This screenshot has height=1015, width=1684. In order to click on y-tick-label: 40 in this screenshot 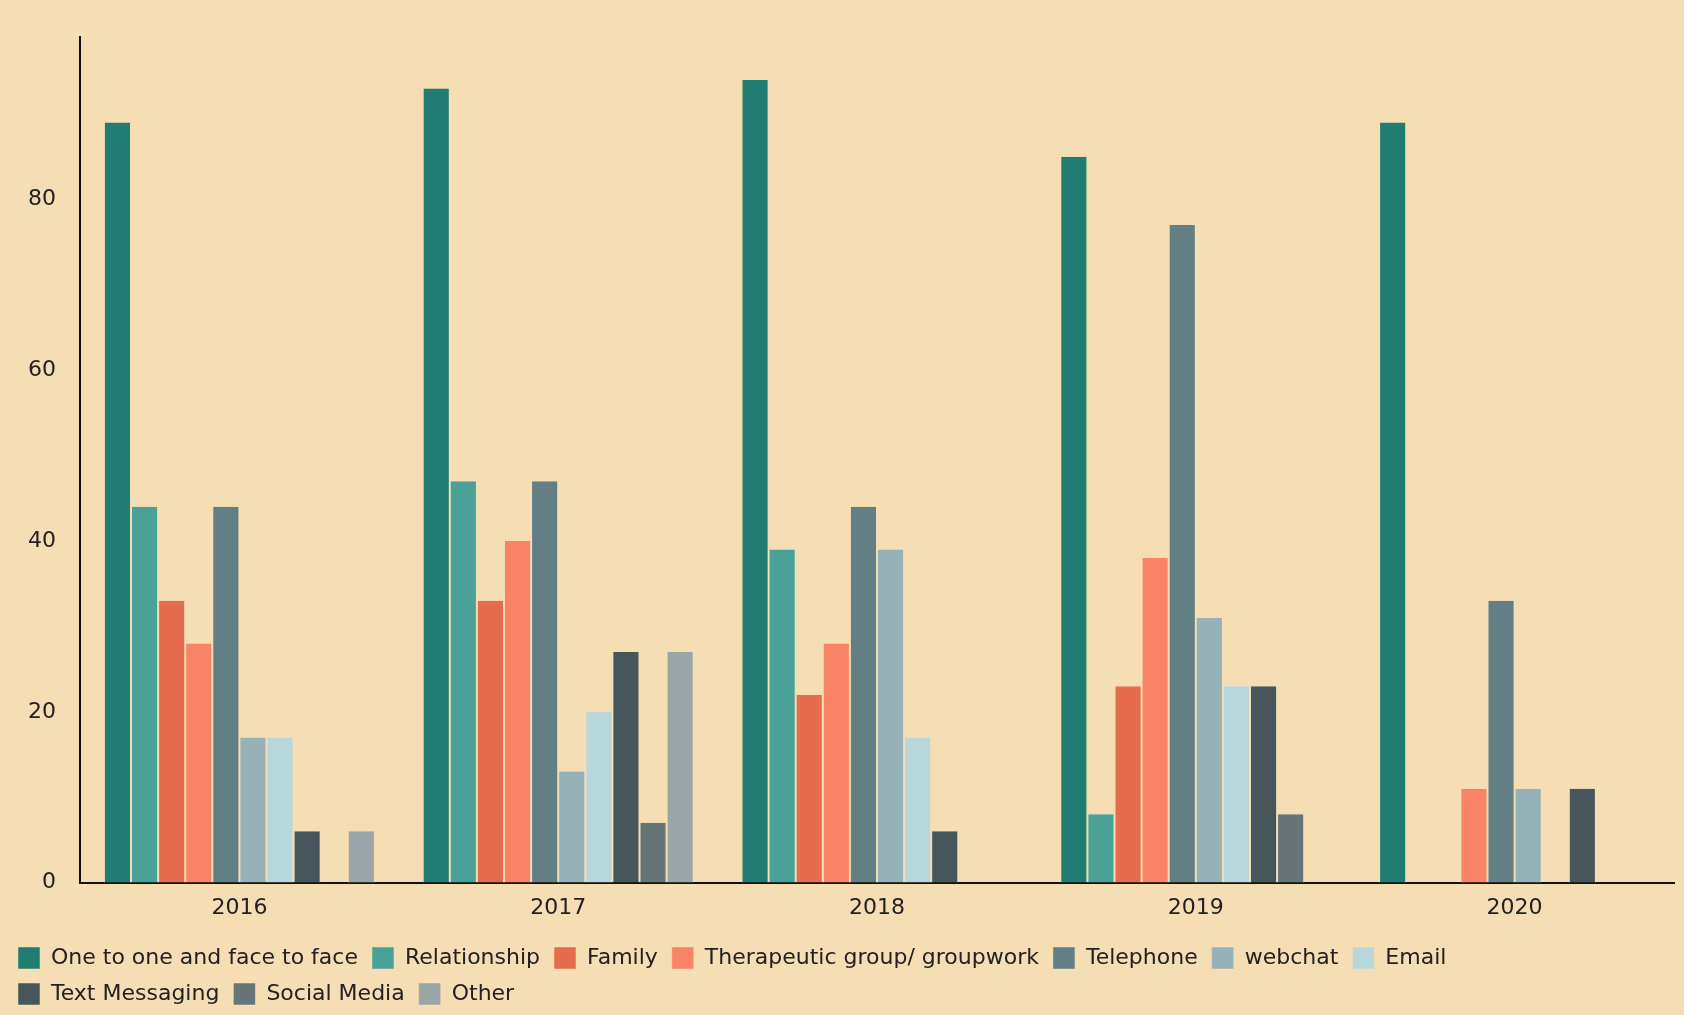, I will do `click(41, 539)`.